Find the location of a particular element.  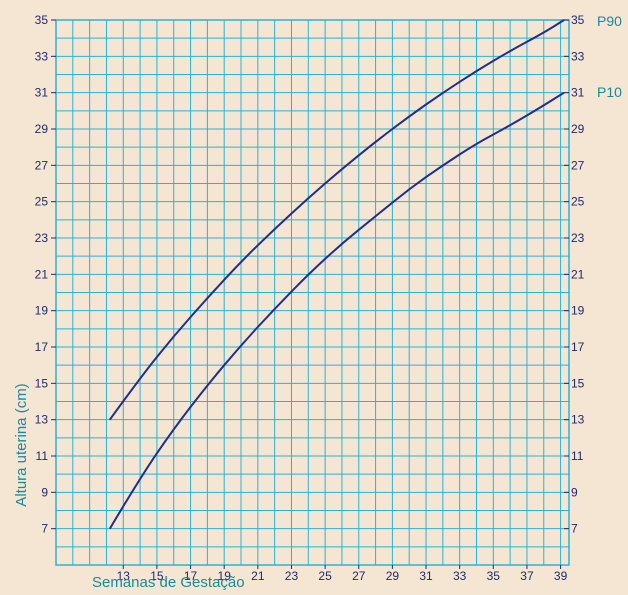

x-tick-label: 39 is located at coordinates (561, 576).